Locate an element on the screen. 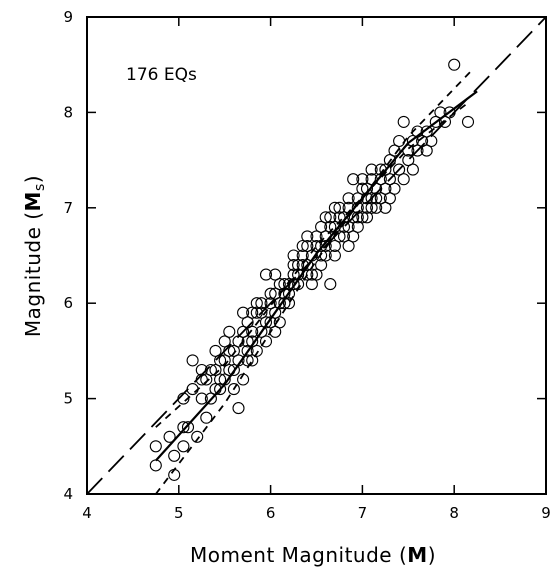 This screenshot has width=557, height=577. x-axis-title-symbol: M is located at coordinates (417, 555).